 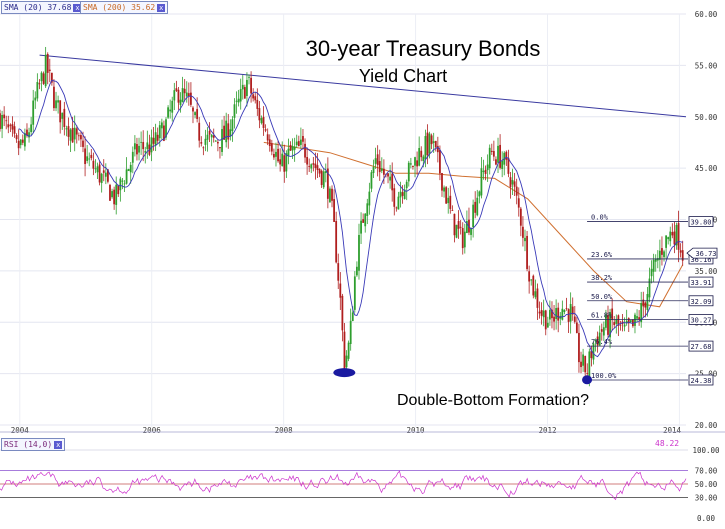 What do you see at coordinates (58, 444) in the screenshot?
I see `rsi-remove-icon: x` at bounding box center [58, 444].